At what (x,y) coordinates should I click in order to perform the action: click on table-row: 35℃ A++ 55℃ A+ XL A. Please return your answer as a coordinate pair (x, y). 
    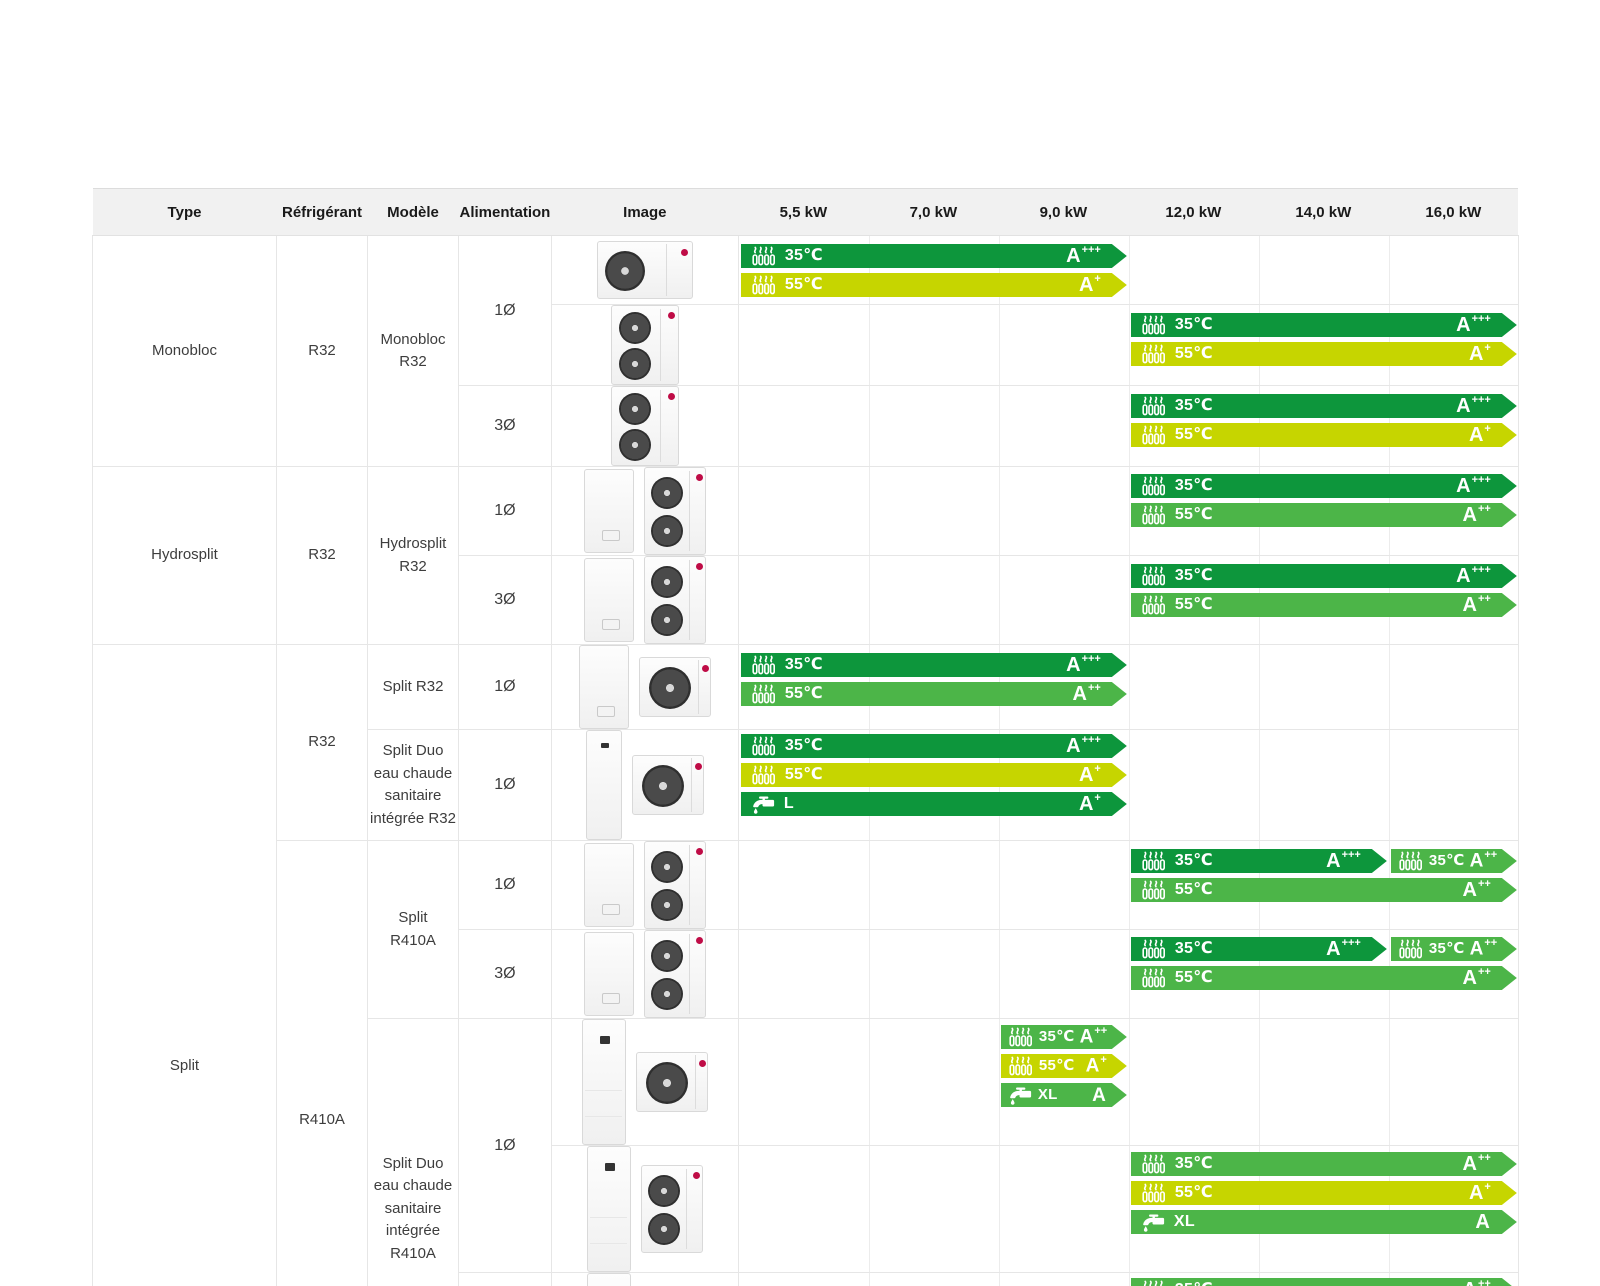
    Looking at the image, I should click on (806, 1209).